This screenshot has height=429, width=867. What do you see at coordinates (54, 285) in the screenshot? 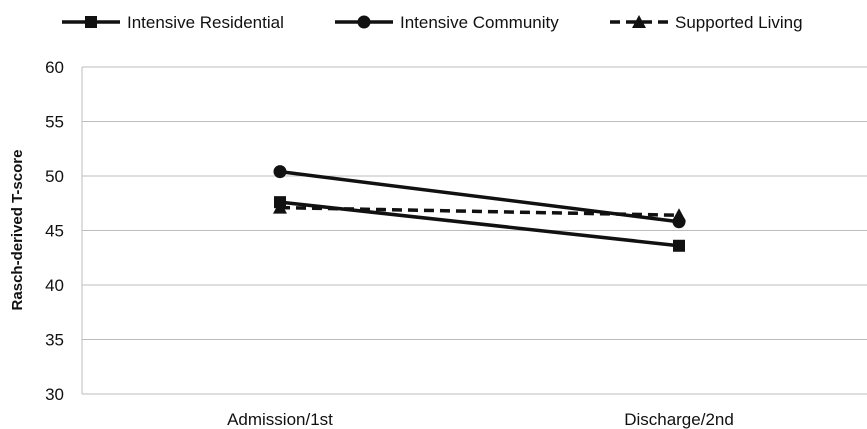
I see `y-tick-label: 40` at bounding box center [54, 285].